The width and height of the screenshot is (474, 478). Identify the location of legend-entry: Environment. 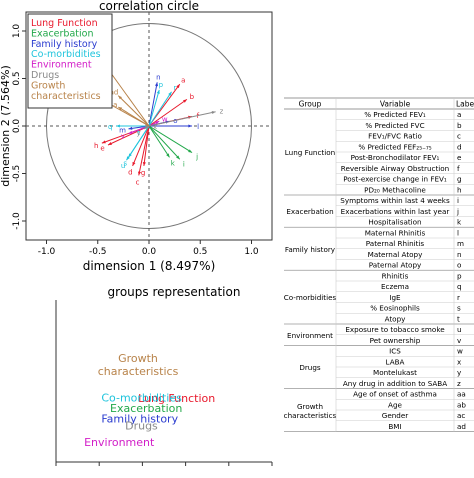
(61, 65).